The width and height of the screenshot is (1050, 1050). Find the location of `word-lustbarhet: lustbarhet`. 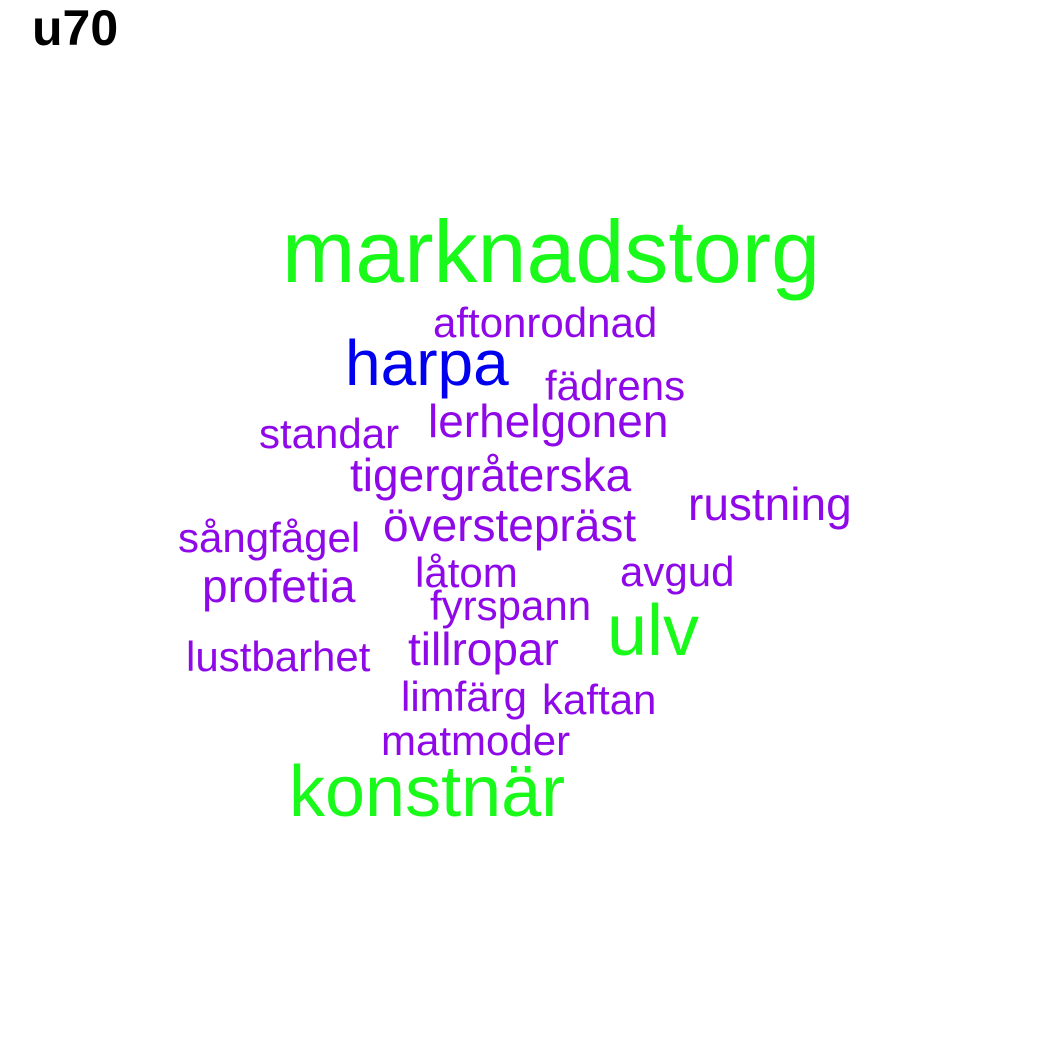

word-lustbarhet: lustbarhet is located at coordinates (278, 656).